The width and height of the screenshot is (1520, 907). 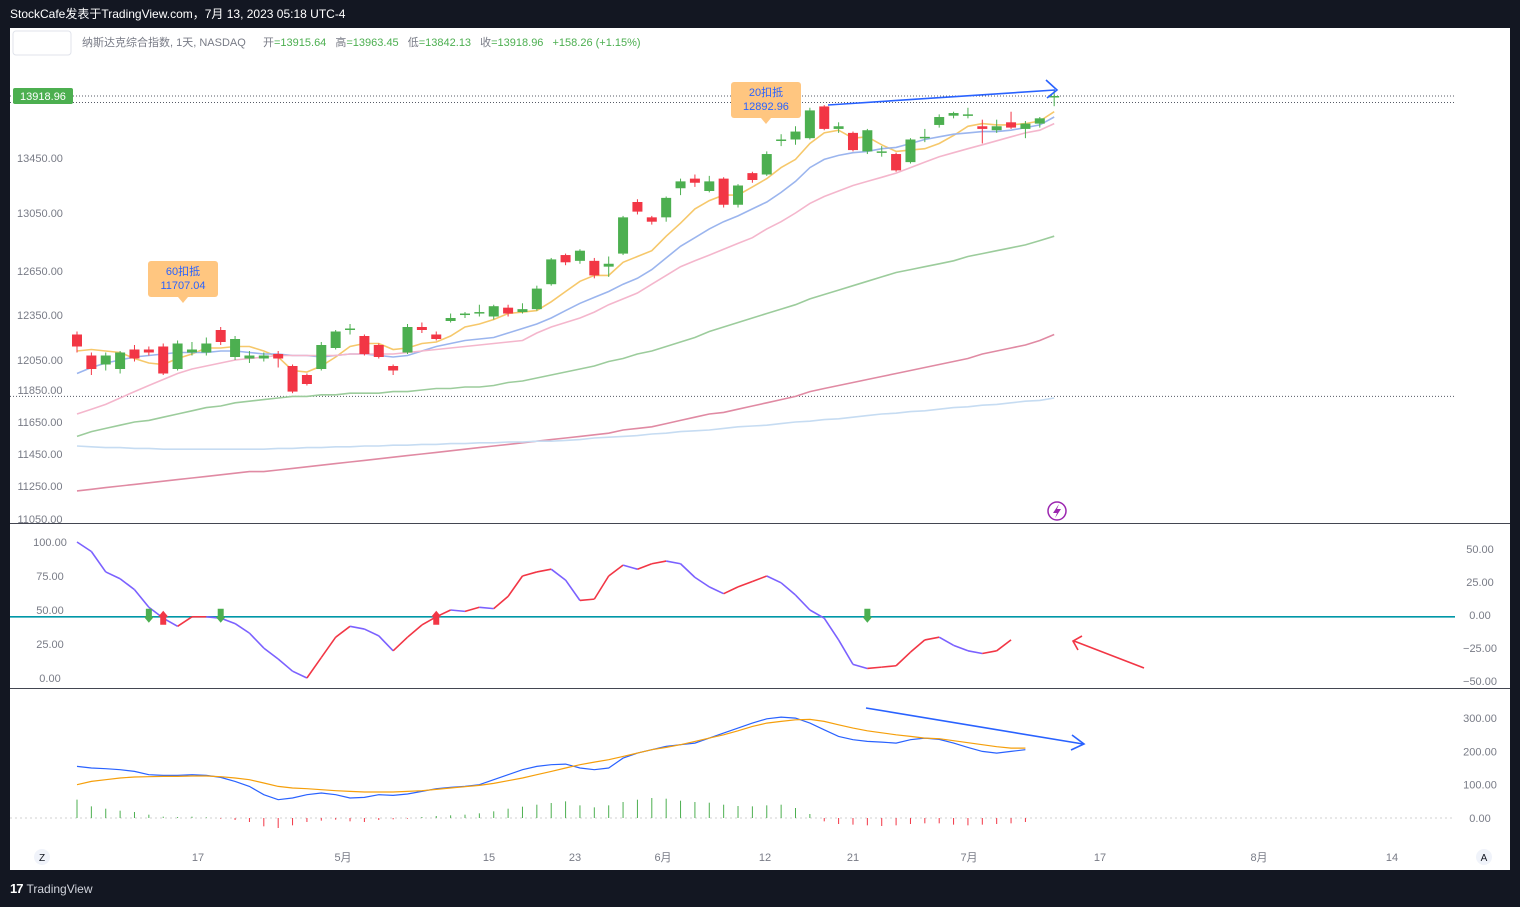 What do you see at coordinates (436, 617) in the screenshot?
I see `signal-arrow-icon` at bounding box center [436, 617].